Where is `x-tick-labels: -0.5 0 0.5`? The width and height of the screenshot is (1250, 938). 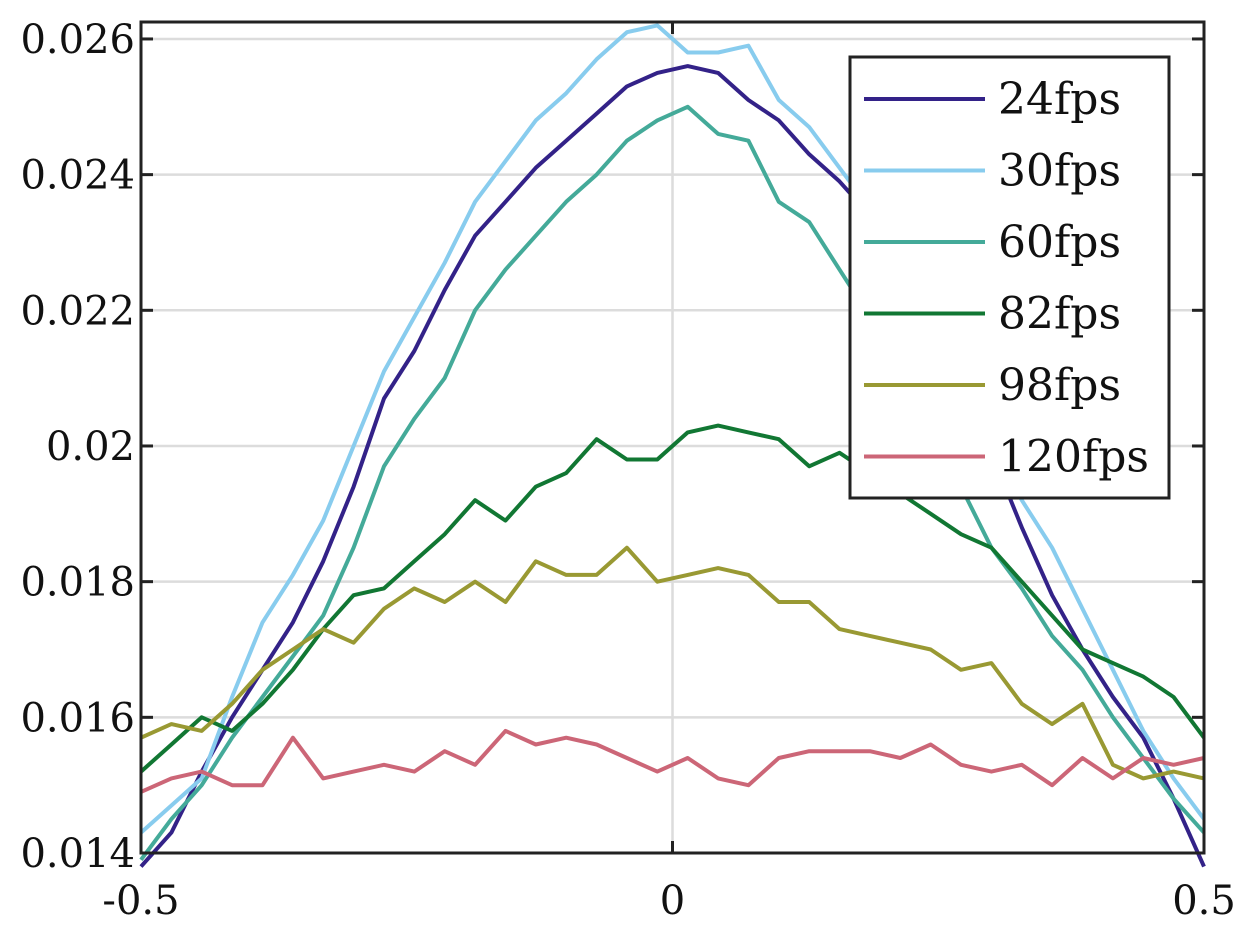 x-tick-labels: -0.5 0 0.5 is located at coordinates (668, 901).